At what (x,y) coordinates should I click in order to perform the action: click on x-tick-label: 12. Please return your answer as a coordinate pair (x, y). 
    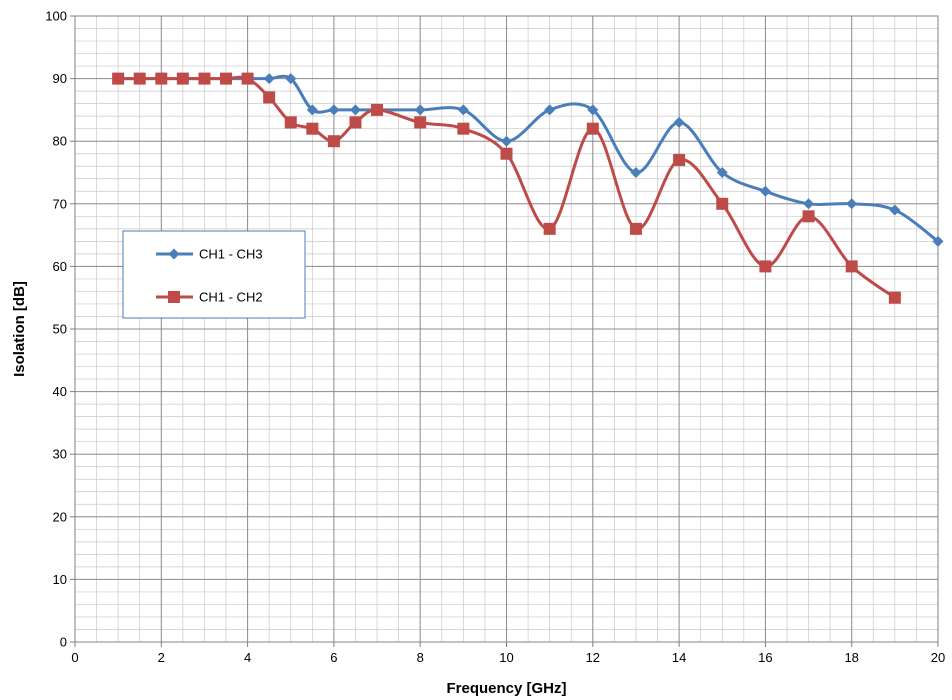
    Looking at the image, I should click on (593, 657).